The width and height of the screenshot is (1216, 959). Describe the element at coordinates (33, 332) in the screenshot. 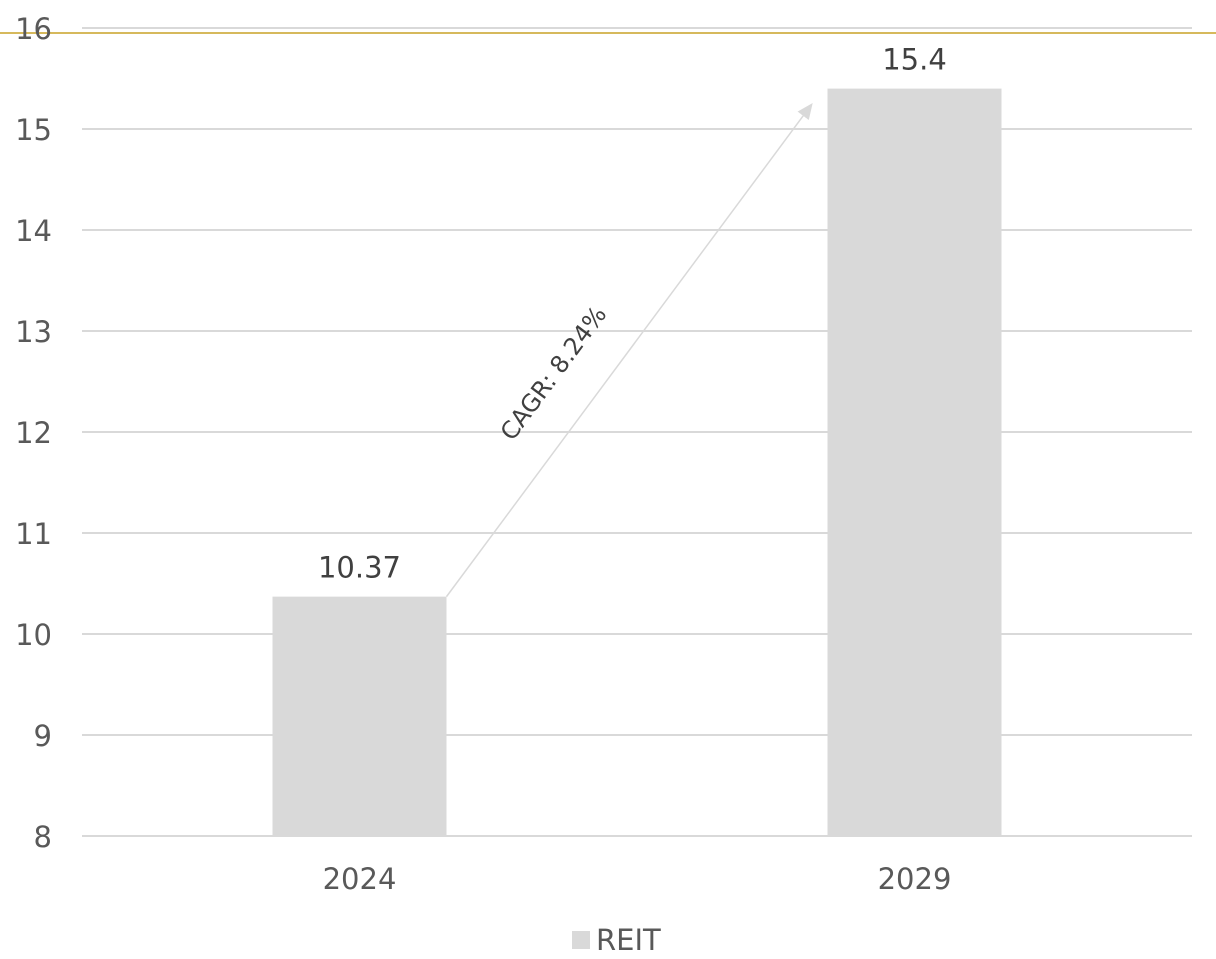

I see `y-tick-label: 13` at that location.